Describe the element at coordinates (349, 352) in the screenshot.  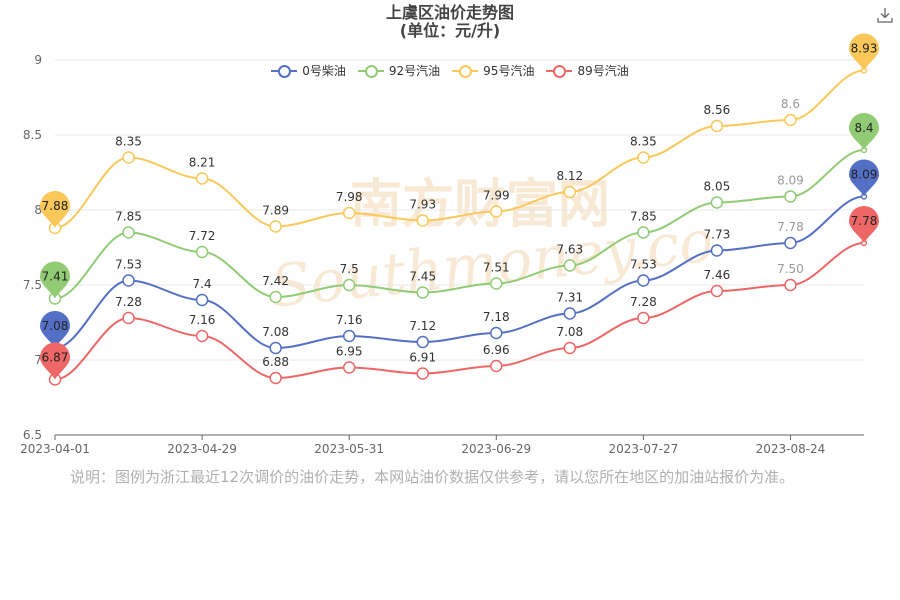
I see `data-label: 6.95` at that location.